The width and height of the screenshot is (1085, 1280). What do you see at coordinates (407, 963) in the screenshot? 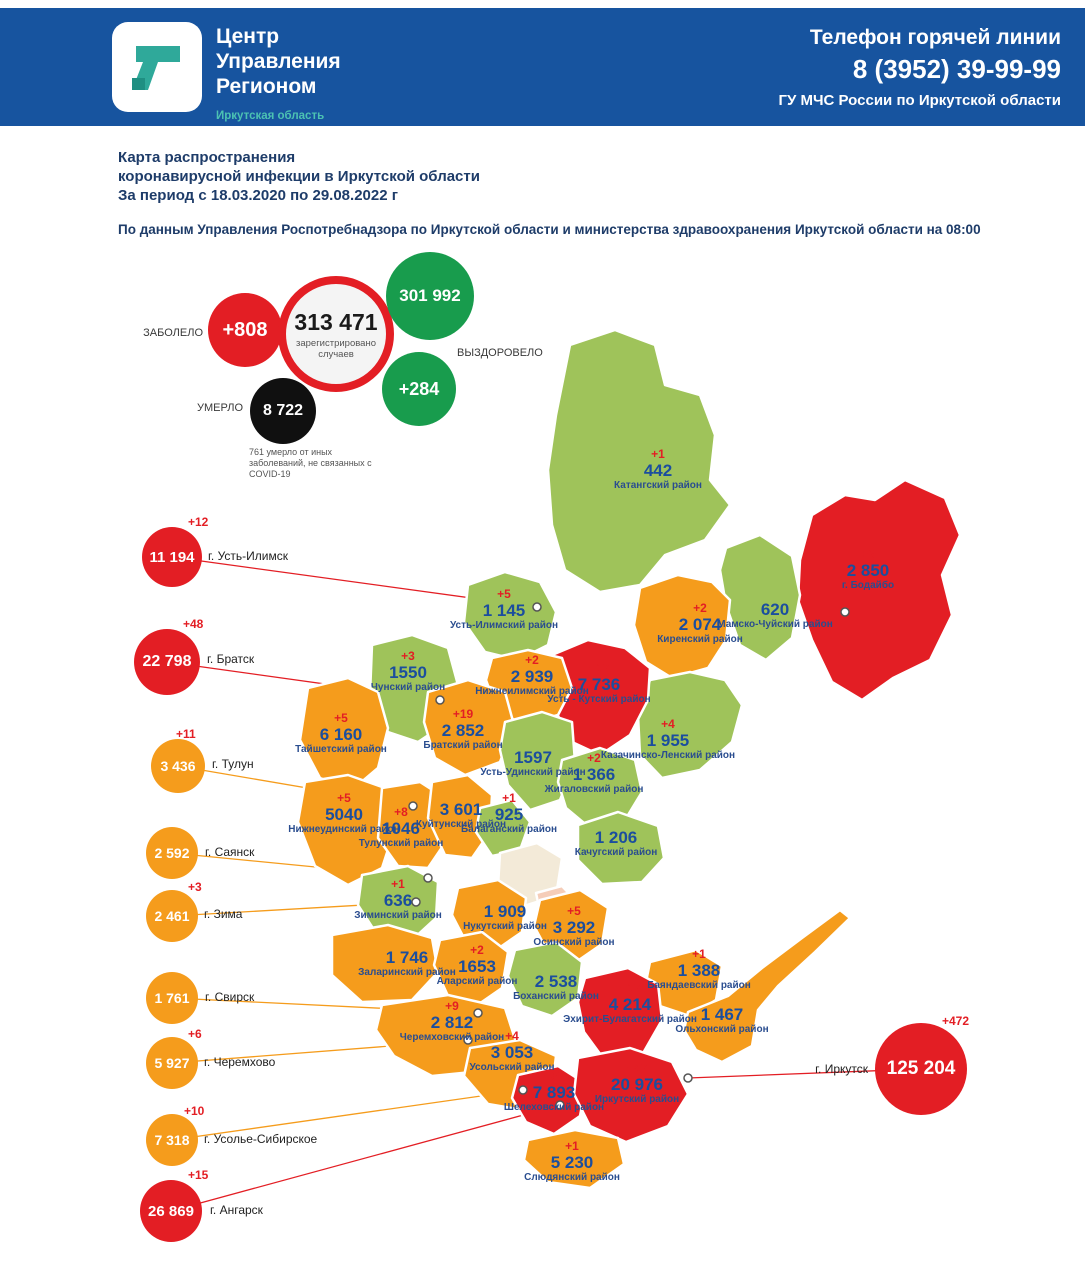
I see `district-label-zalarinsky: 1 746 Заларинский район` at bounding box center [407, 963].